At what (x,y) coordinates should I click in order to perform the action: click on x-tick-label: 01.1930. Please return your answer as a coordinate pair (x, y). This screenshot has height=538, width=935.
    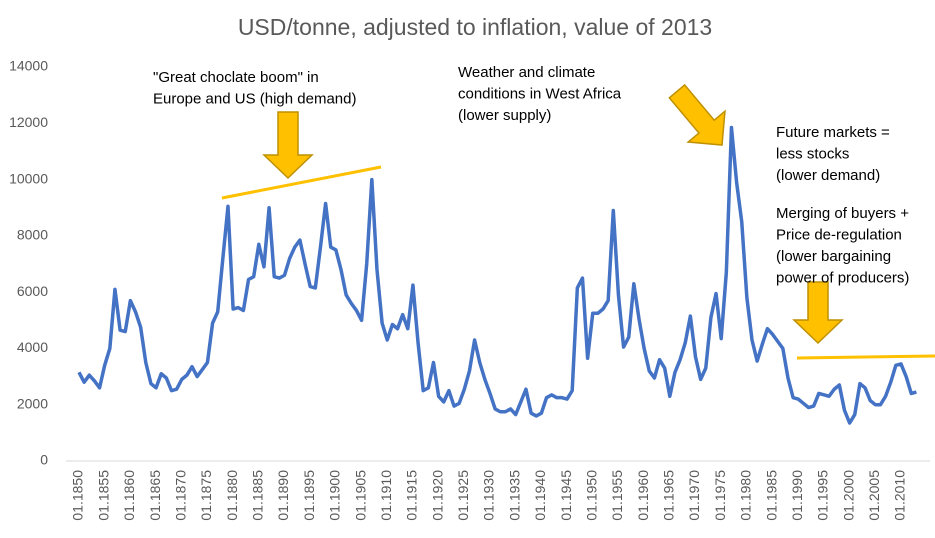
    Looking at the image, I should click on (489, 495).